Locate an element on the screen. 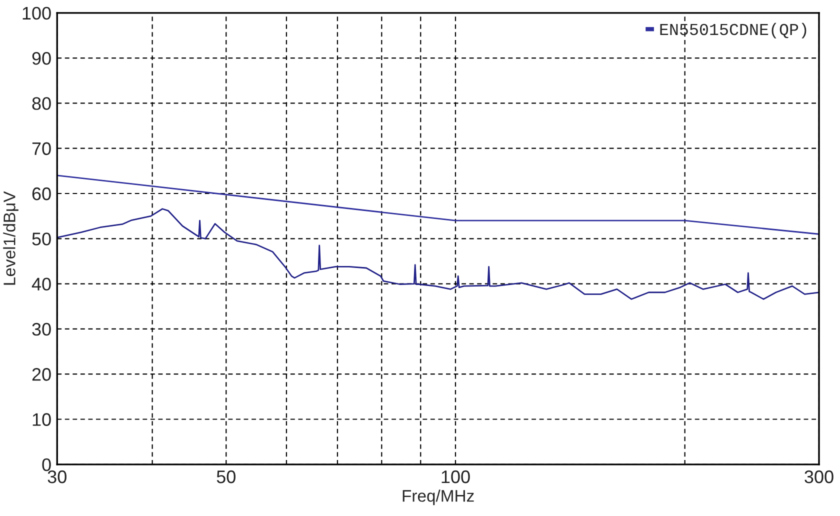 This screenshot has width=840, height=516. y-axis-title: Level1/dBμV is located at coordinates (10, 238).